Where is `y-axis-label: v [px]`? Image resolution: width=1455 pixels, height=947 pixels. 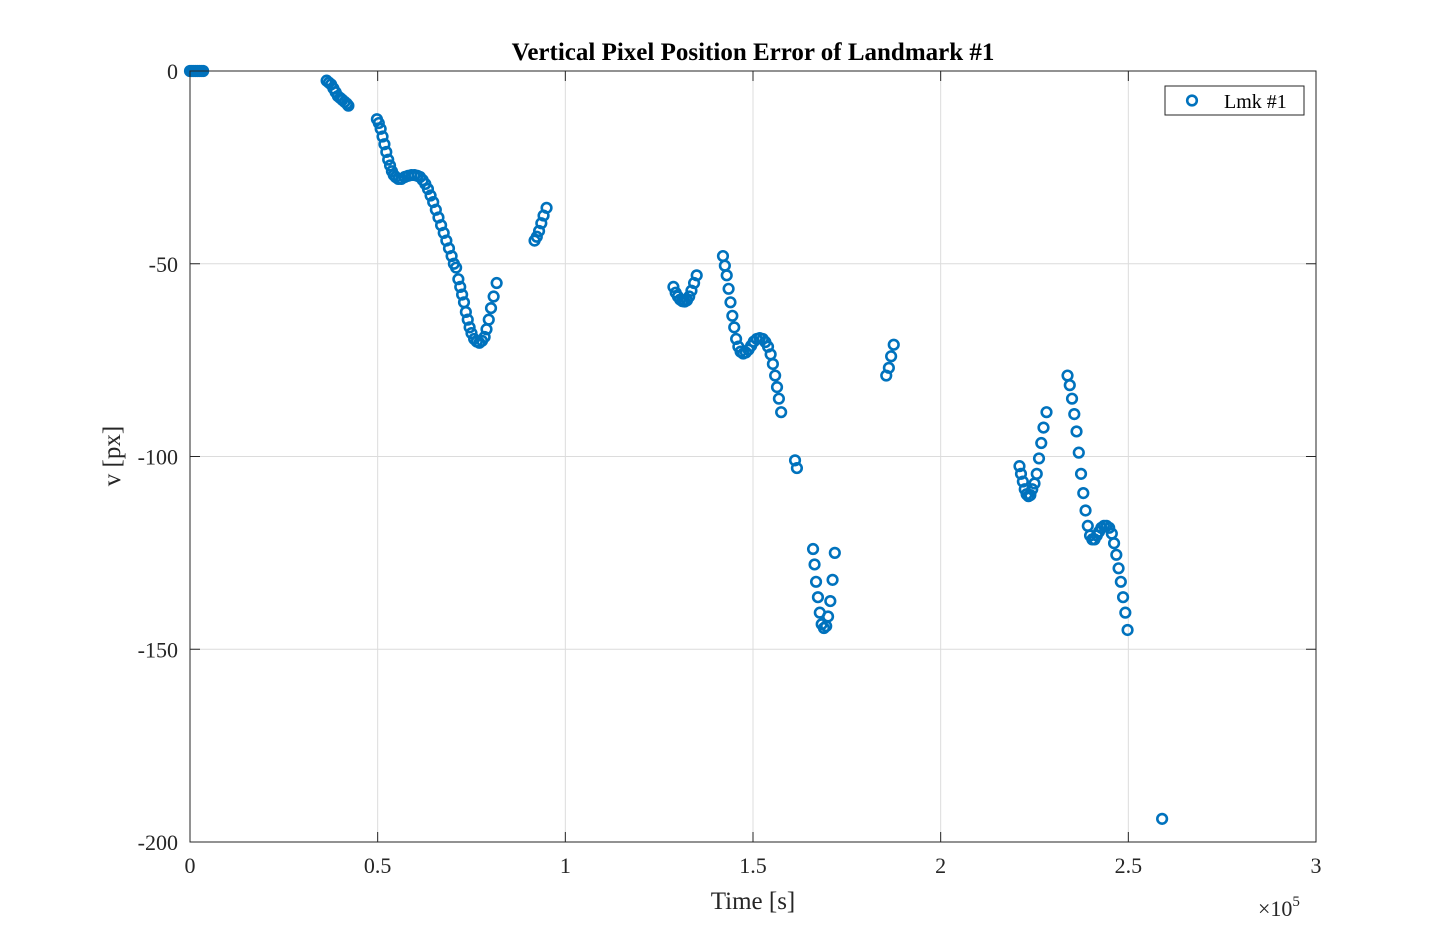 y-axis-label: v [px] is located at coordinates (112, 456).